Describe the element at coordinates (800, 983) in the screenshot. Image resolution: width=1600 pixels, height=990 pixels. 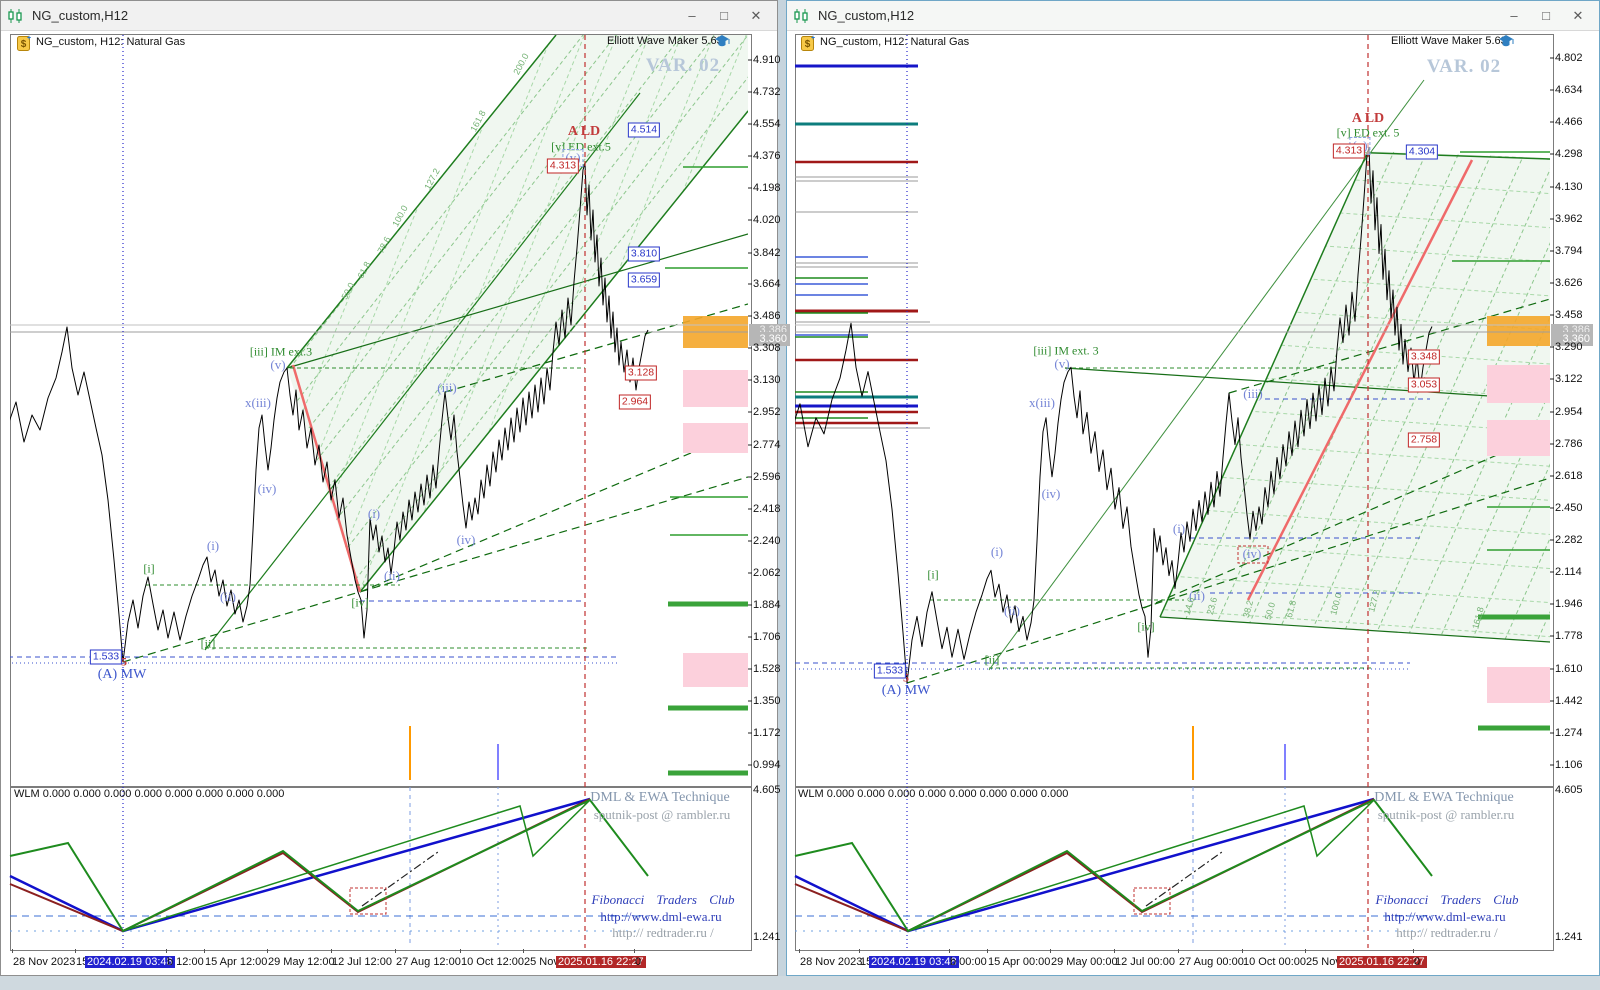
I see `mdi-bottom-strip` at that location.